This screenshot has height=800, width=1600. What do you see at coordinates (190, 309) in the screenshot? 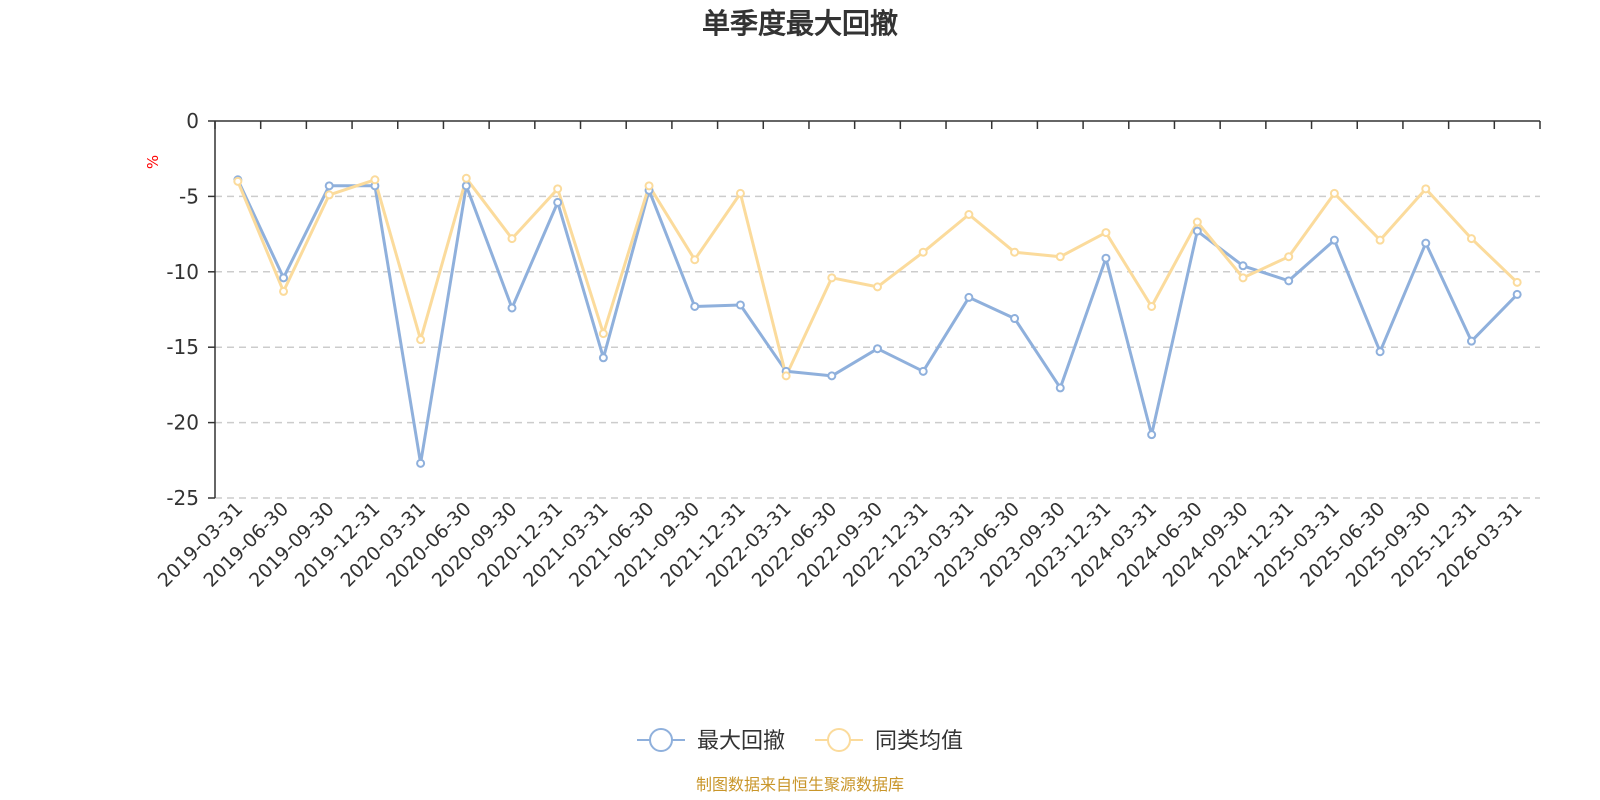
I see `y-axis-ticks: 0 -5 -10 -15 -20 -25` at bounding box center [190, 309].